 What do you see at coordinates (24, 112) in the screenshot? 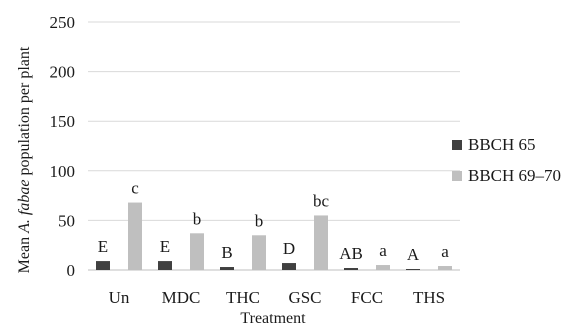
I see `y-axis-title-suffix: population per plant` at bounding box center [24, 112].